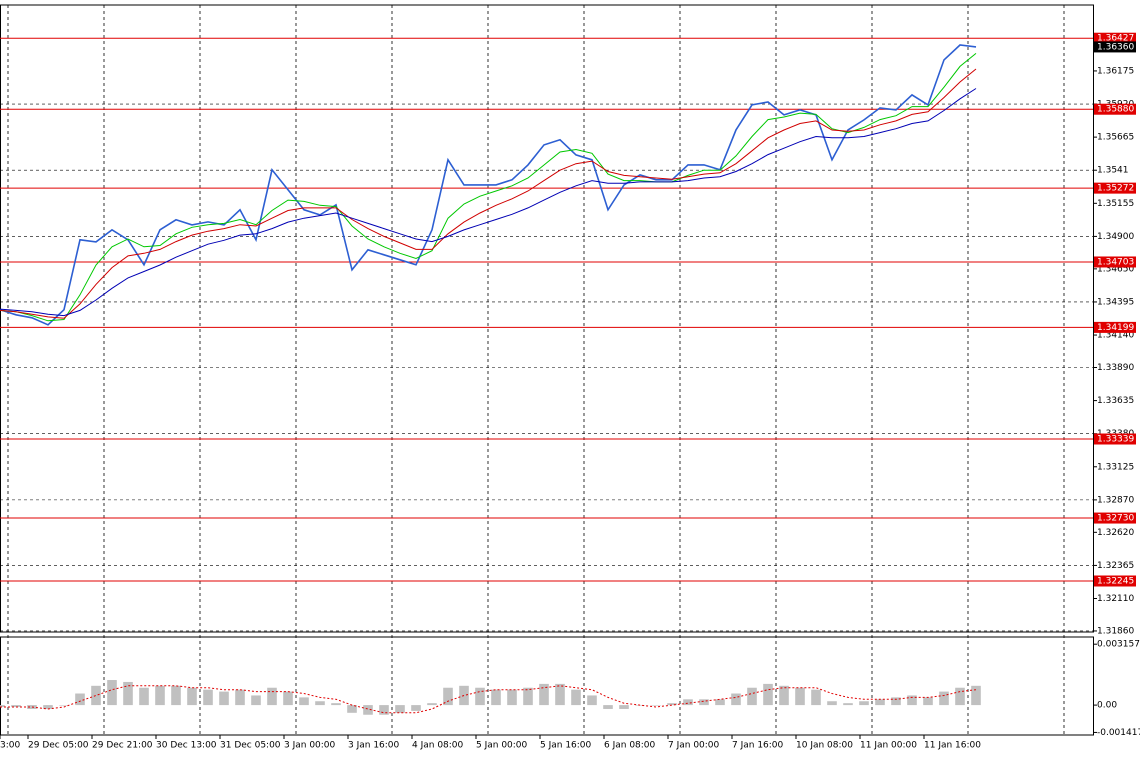 This screenshot has height=757, width=1140. I want to click on x-tick-label: 4 Jan 08:00, so click(438, 746).